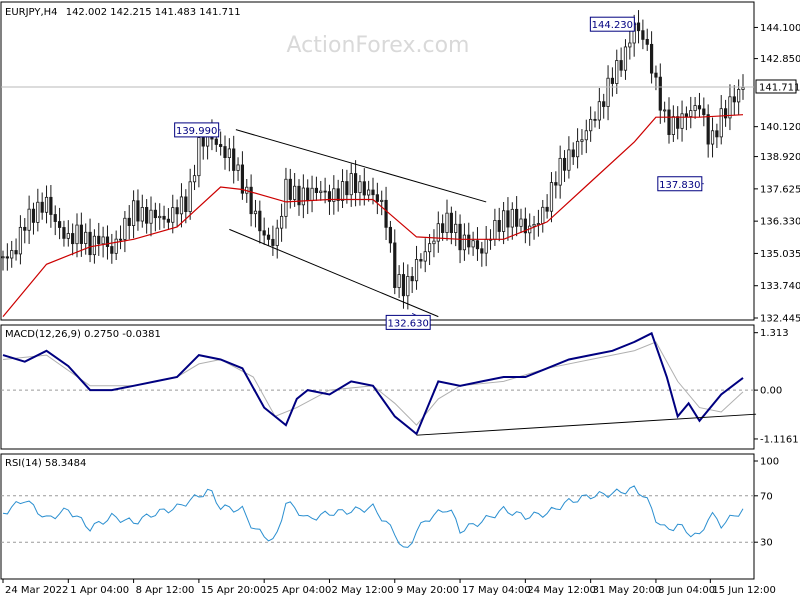 The image size is (800, 604). Describe the element at coordinates (407, 323) in the screenshot. I see `price-label-text: 132.630` at that location.